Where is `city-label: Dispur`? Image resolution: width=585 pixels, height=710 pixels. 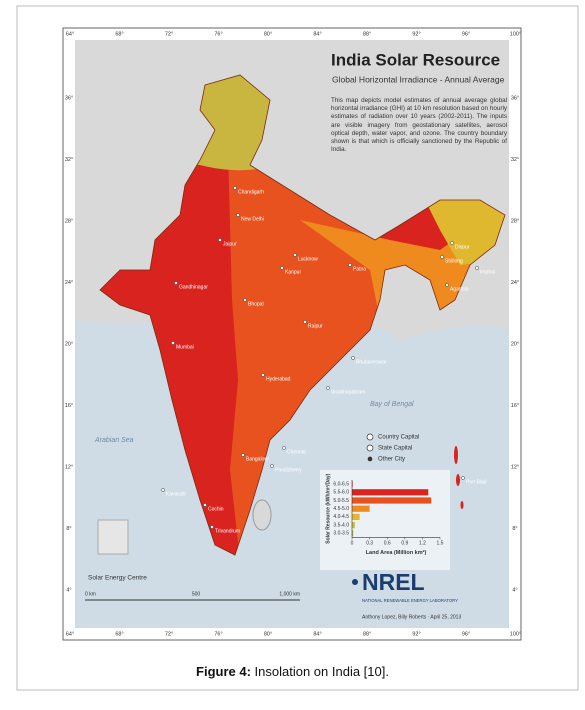
city-label: Dispur is located at coordinates (462, 247).